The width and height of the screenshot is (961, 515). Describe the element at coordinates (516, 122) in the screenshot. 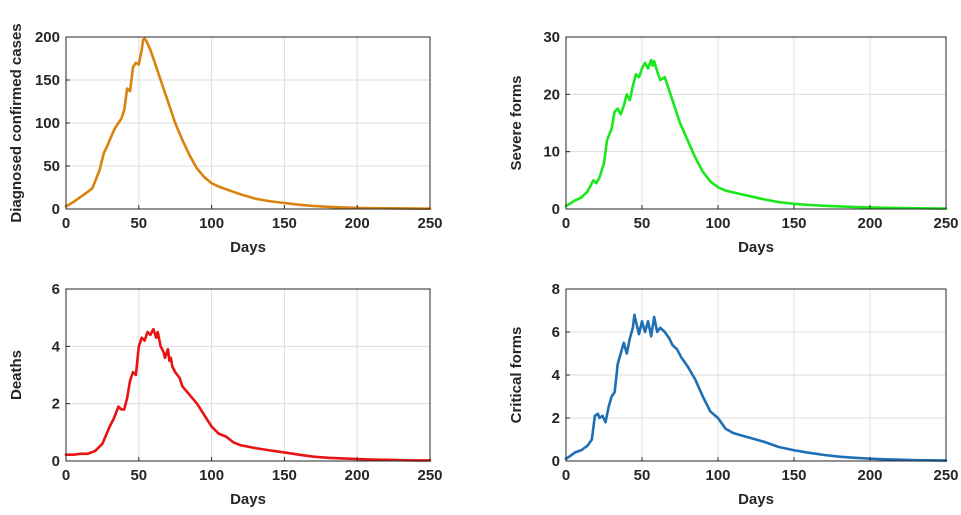

I see `y-axis-label: Severe forms` at that location.